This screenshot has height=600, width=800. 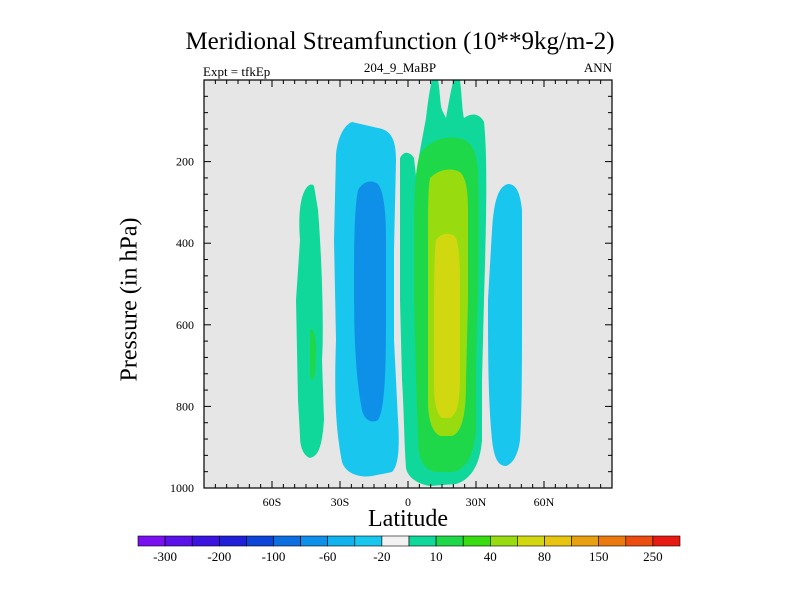 What do you see at coordinates (185, 162) in the screenshot?
I see `y-tick-label: 200` at bounding box center [185, 162].